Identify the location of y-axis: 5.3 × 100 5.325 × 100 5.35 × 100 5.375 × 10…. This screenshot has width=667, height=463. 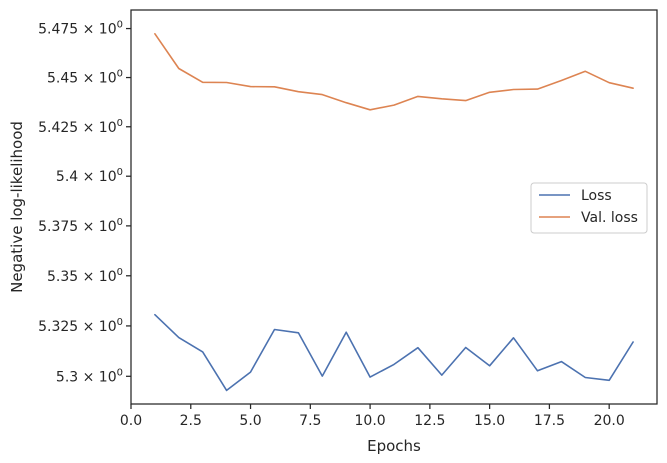
(84, 202).